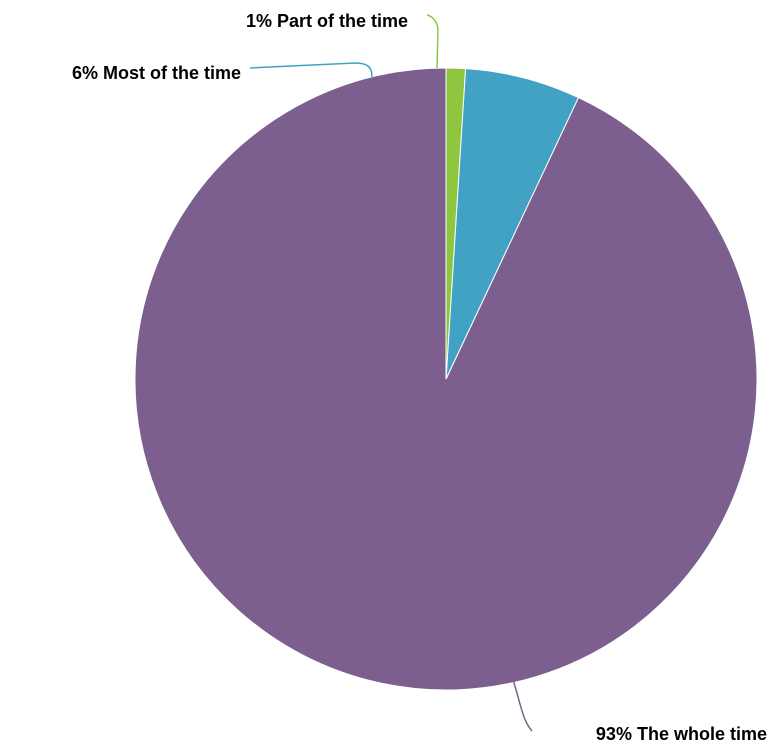  Describe the element at coordinates (327, 21) in the screenshot. I see `data-label-part-of-the-time: 1% Part of the time` at that location.